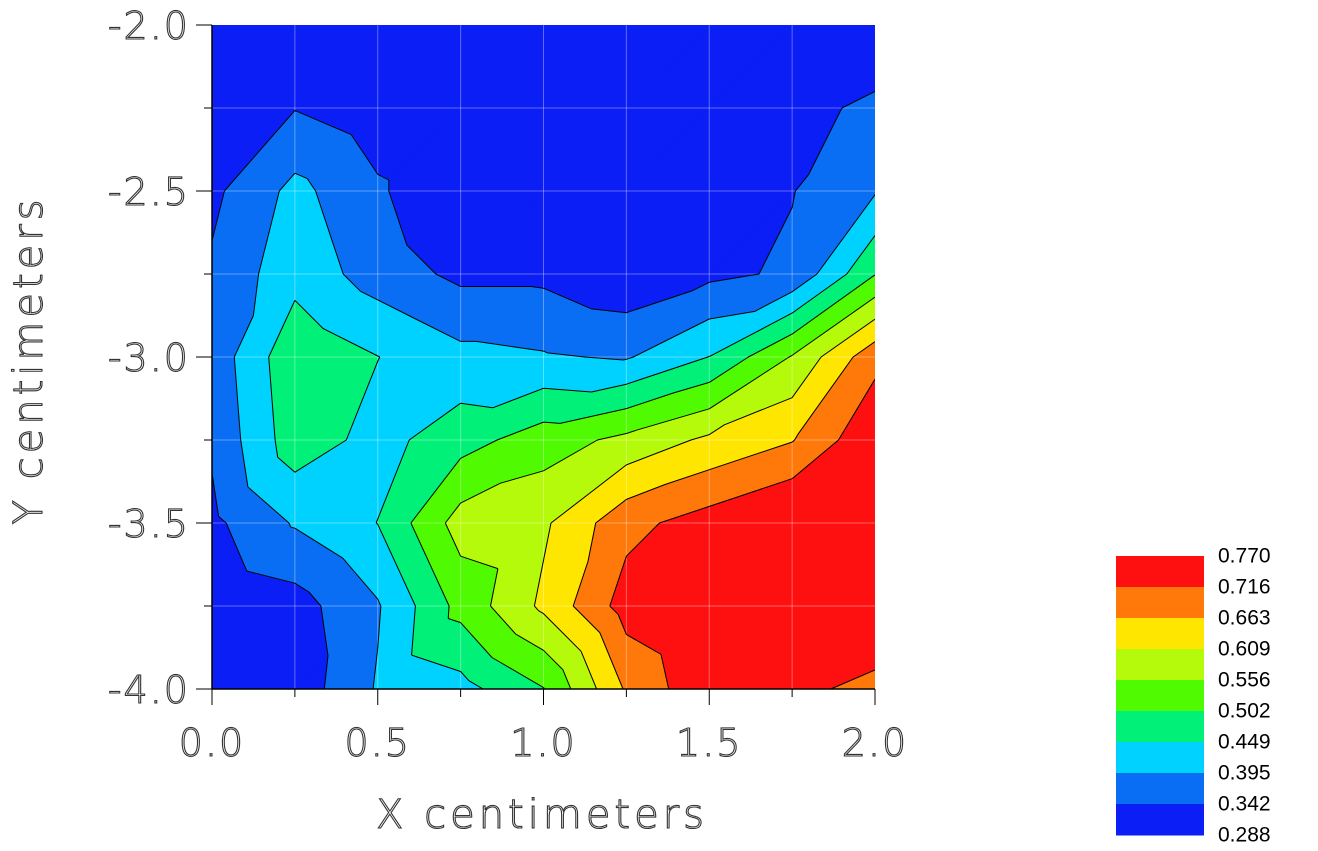 Image resolution: width=1318 pixels, height=851 pixels. What do you see at coordinates (1244, 835) in the screenshot?
I see `legend-label: 0.288` at bounding box center [1244, 835].